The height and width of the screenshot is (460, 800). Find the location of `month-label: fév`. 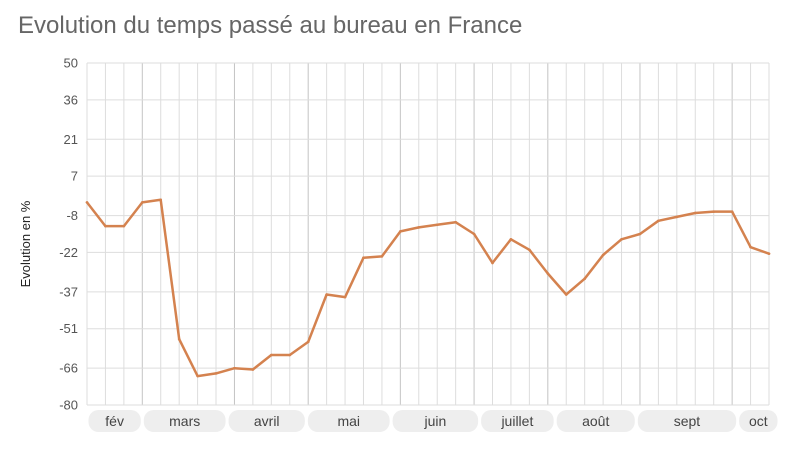

month-label: fév is located at coordinates (114, 421).